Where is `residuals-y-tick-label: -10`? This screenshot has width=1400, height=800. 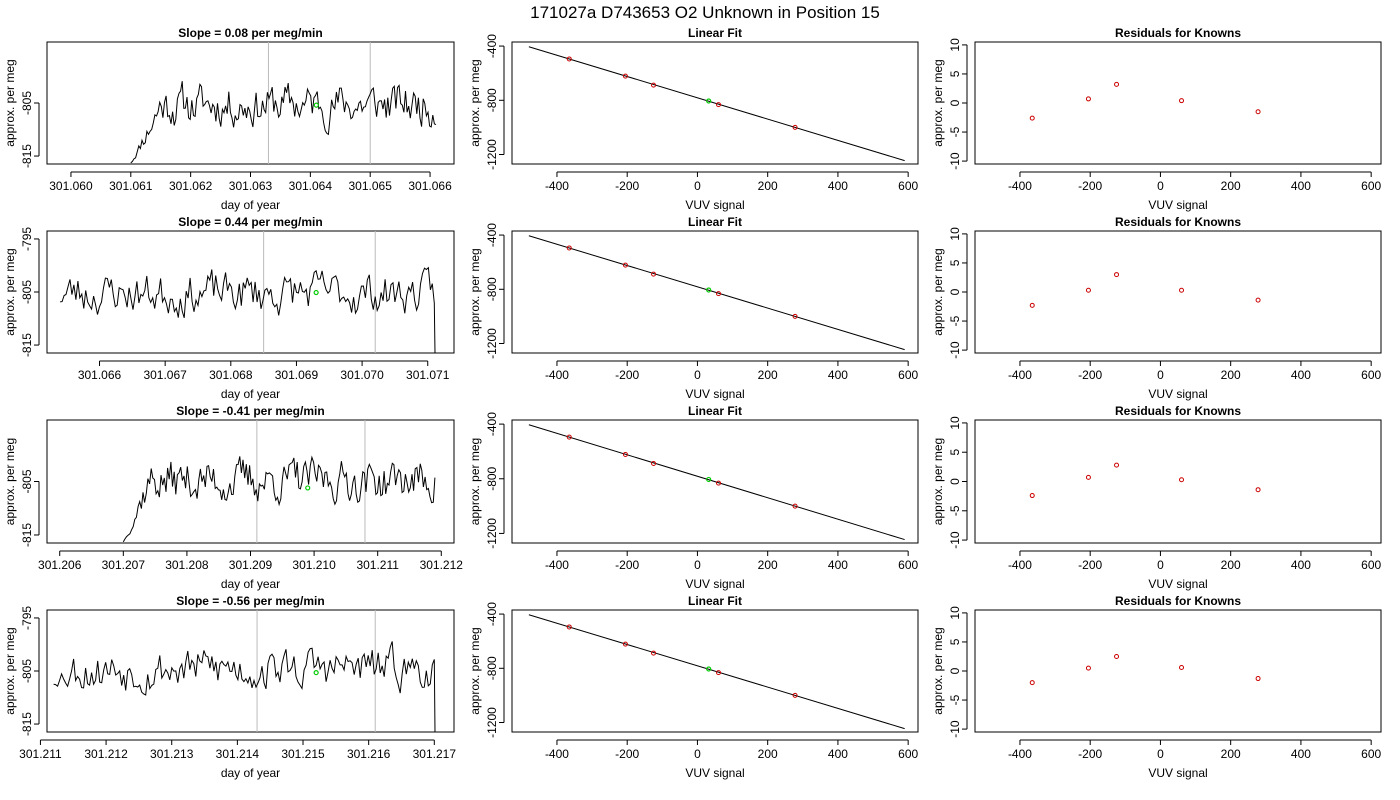
residuals-y-tick-label: -10 is located at coordinates (955, 540).